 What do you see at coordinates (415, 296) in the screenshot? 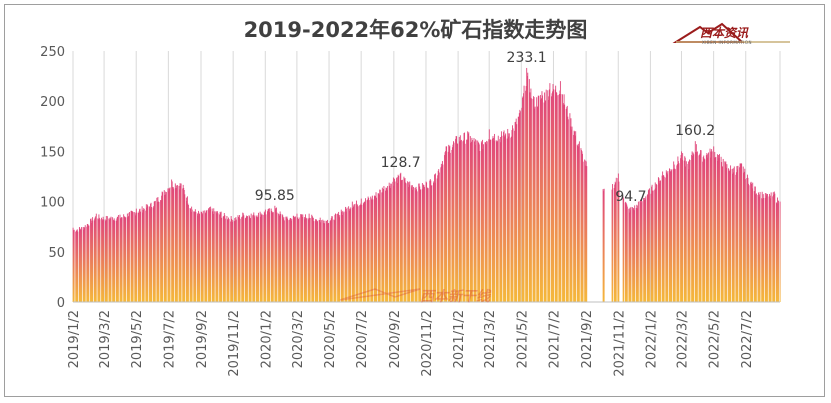
I see `watermark: 西本新干线` at bounding box center [415, 296].